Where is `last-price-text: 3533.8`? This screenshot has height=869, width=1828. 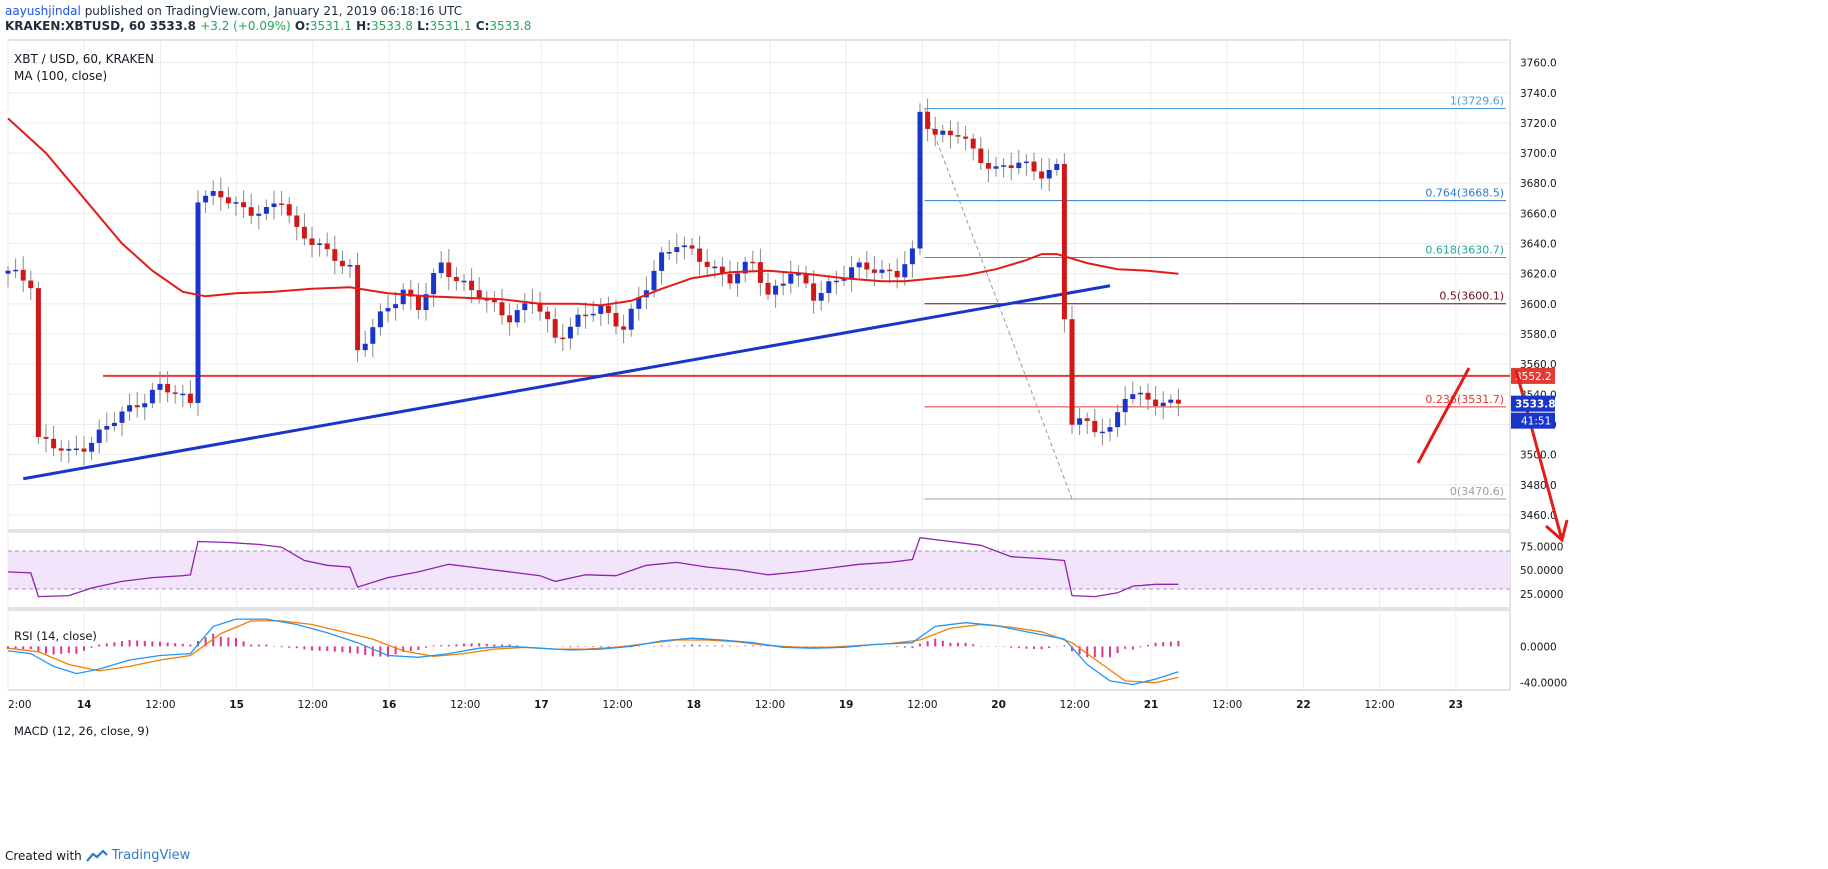 last-price-text: 3533.8 is located at coordinates (173, 26).